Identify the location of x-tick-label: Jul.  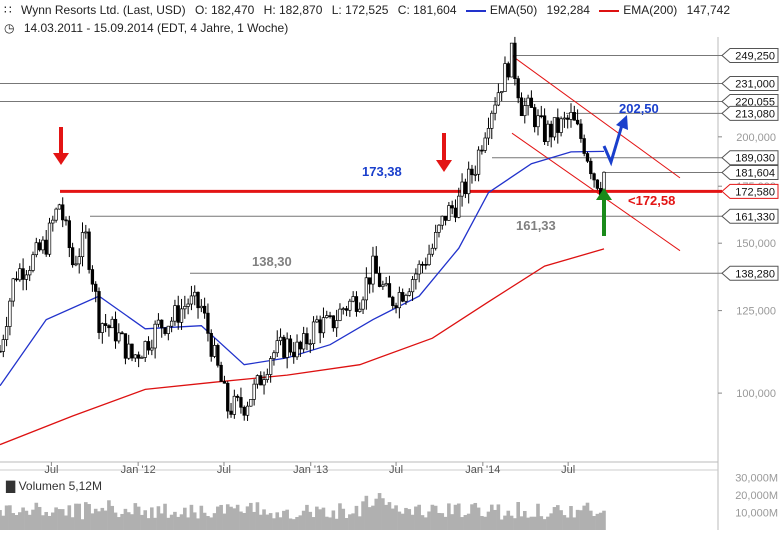
(224, 470).